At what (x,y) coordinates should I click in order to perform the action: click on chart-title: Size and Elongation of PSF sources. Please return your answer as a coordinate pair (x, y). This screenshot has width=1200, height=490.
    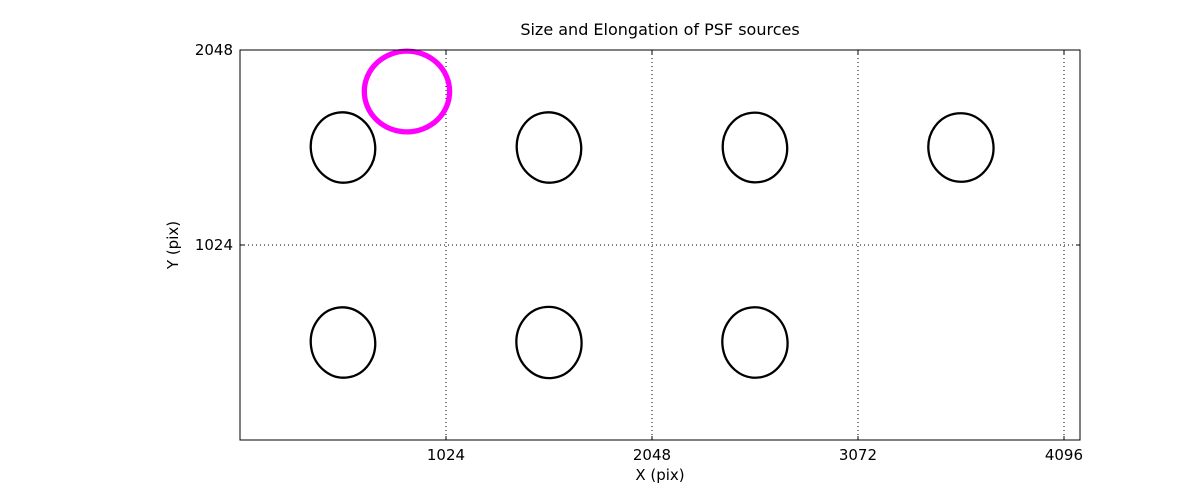
    Looking at the image, I should click on (660, 29).